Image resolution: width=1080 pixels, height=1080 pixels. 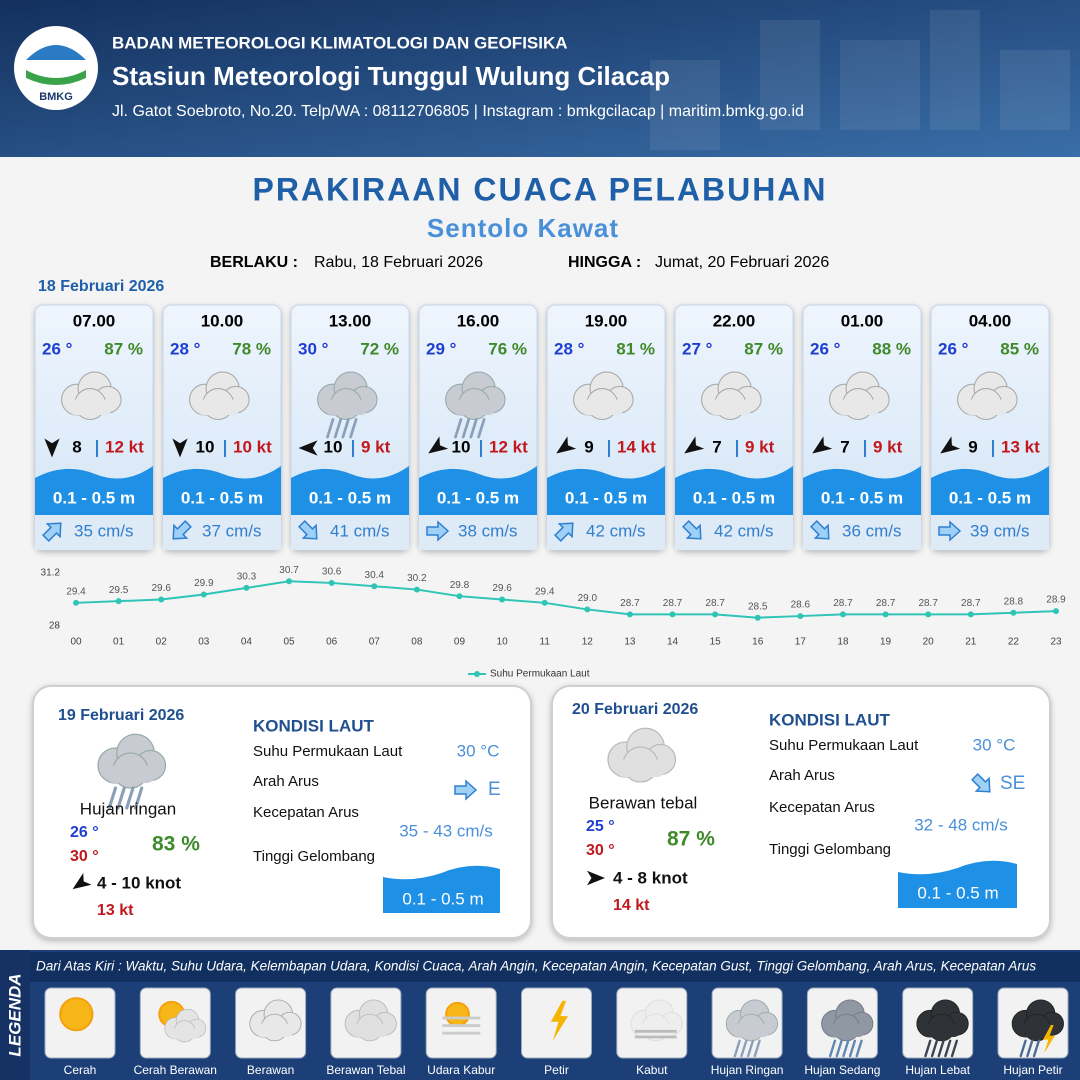 What do you see at coordinates (981, 783) in the screenshot?
I see `arrow-shape` at bounding box center [981, 783].